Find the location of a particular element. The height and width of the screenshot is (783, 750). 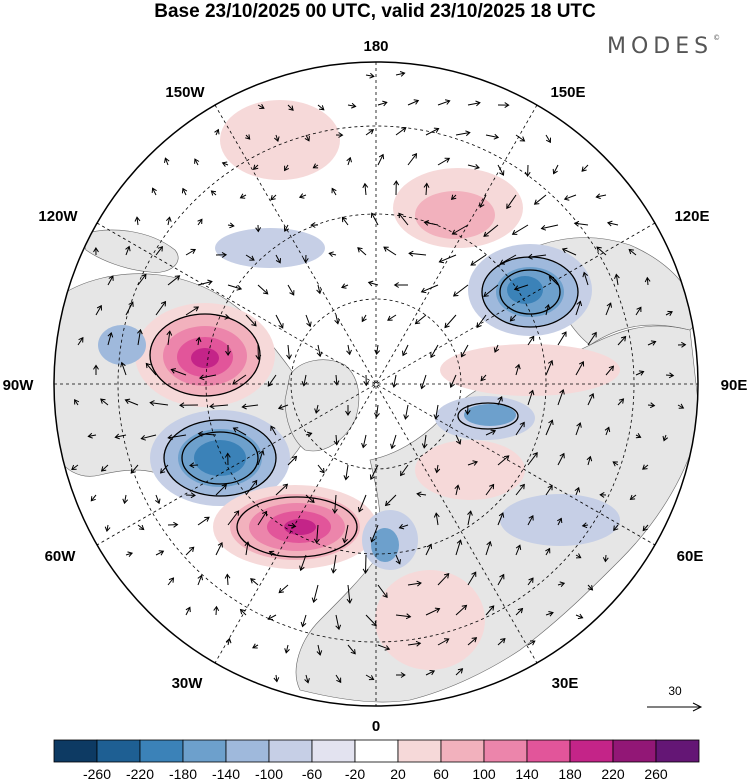

colorbar-label: -260 is located at coordinates (97, 774).